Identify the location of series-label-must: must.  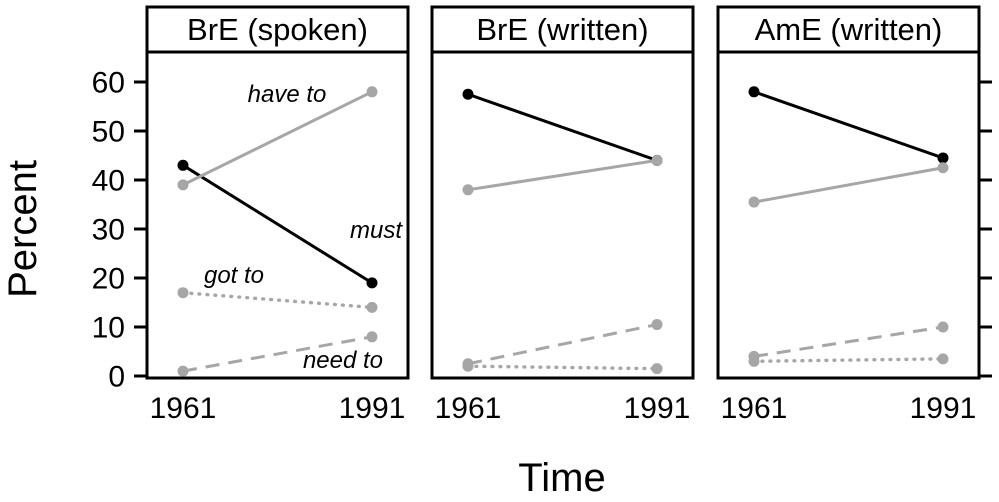
(376, 230).